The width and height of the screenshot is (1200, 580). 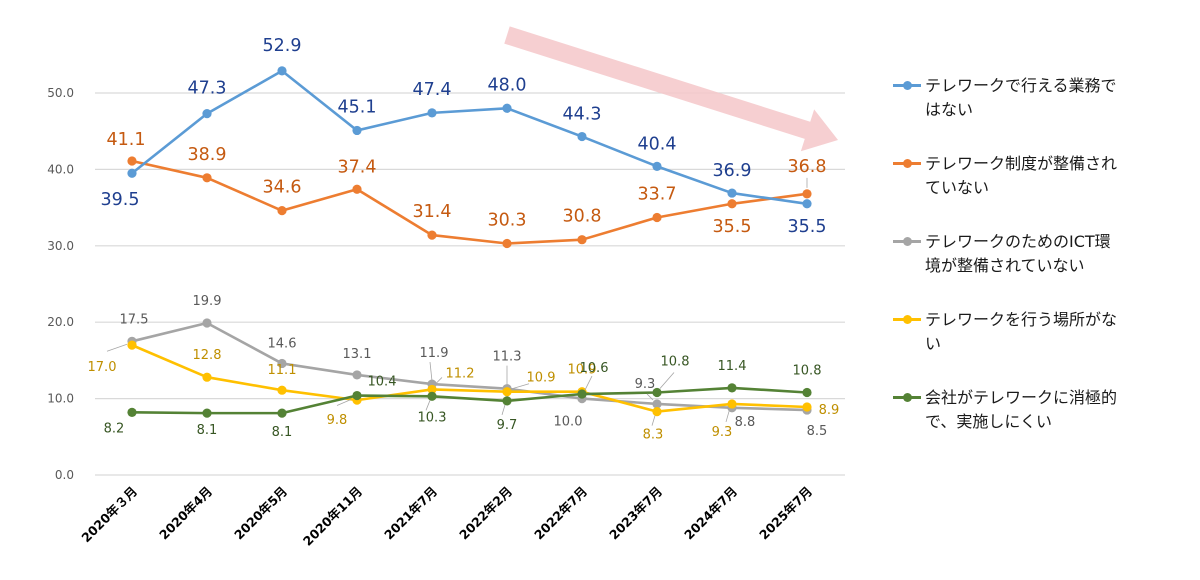 What do you see at coordinates (207, 89) in the screenshot?
I see `data-label: 47.3` at bounding box center [207, 89].